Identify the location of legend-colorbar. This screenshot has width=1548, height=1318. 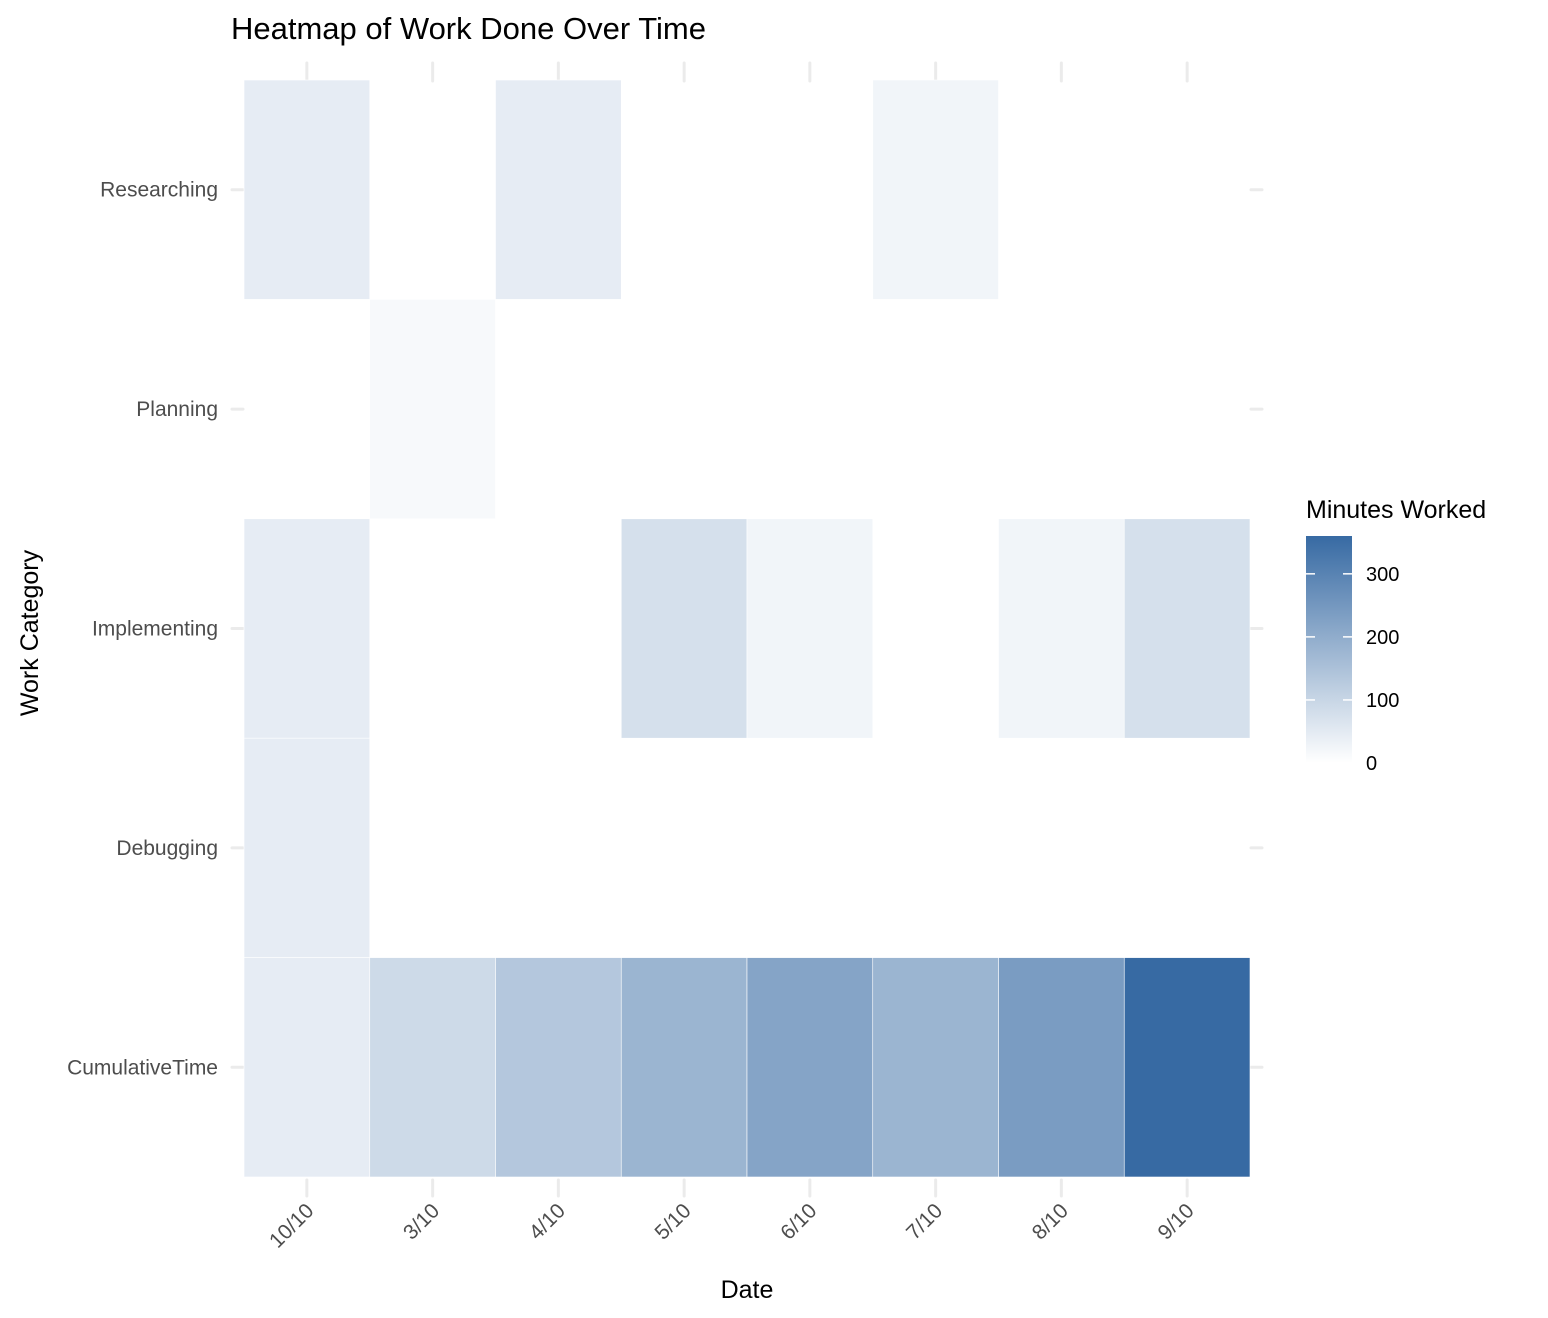
(1329, 649).